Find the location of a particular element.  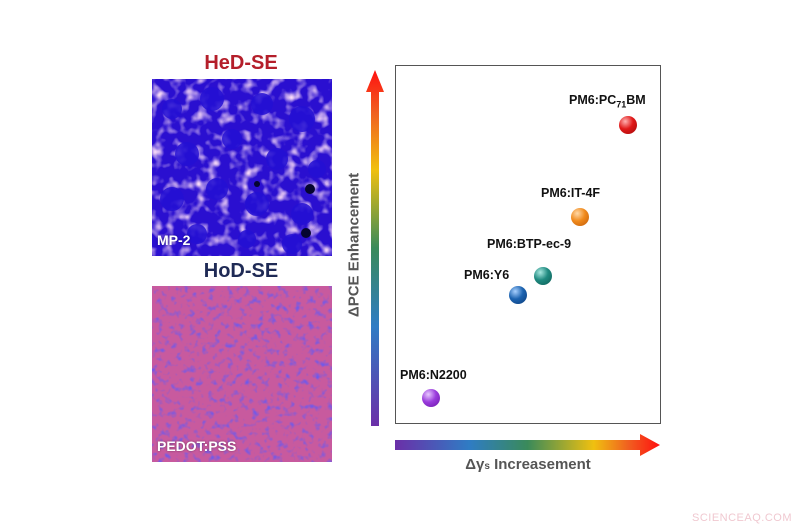

sample-label-mp2: MP-2 is located at coordinates (174, 240).